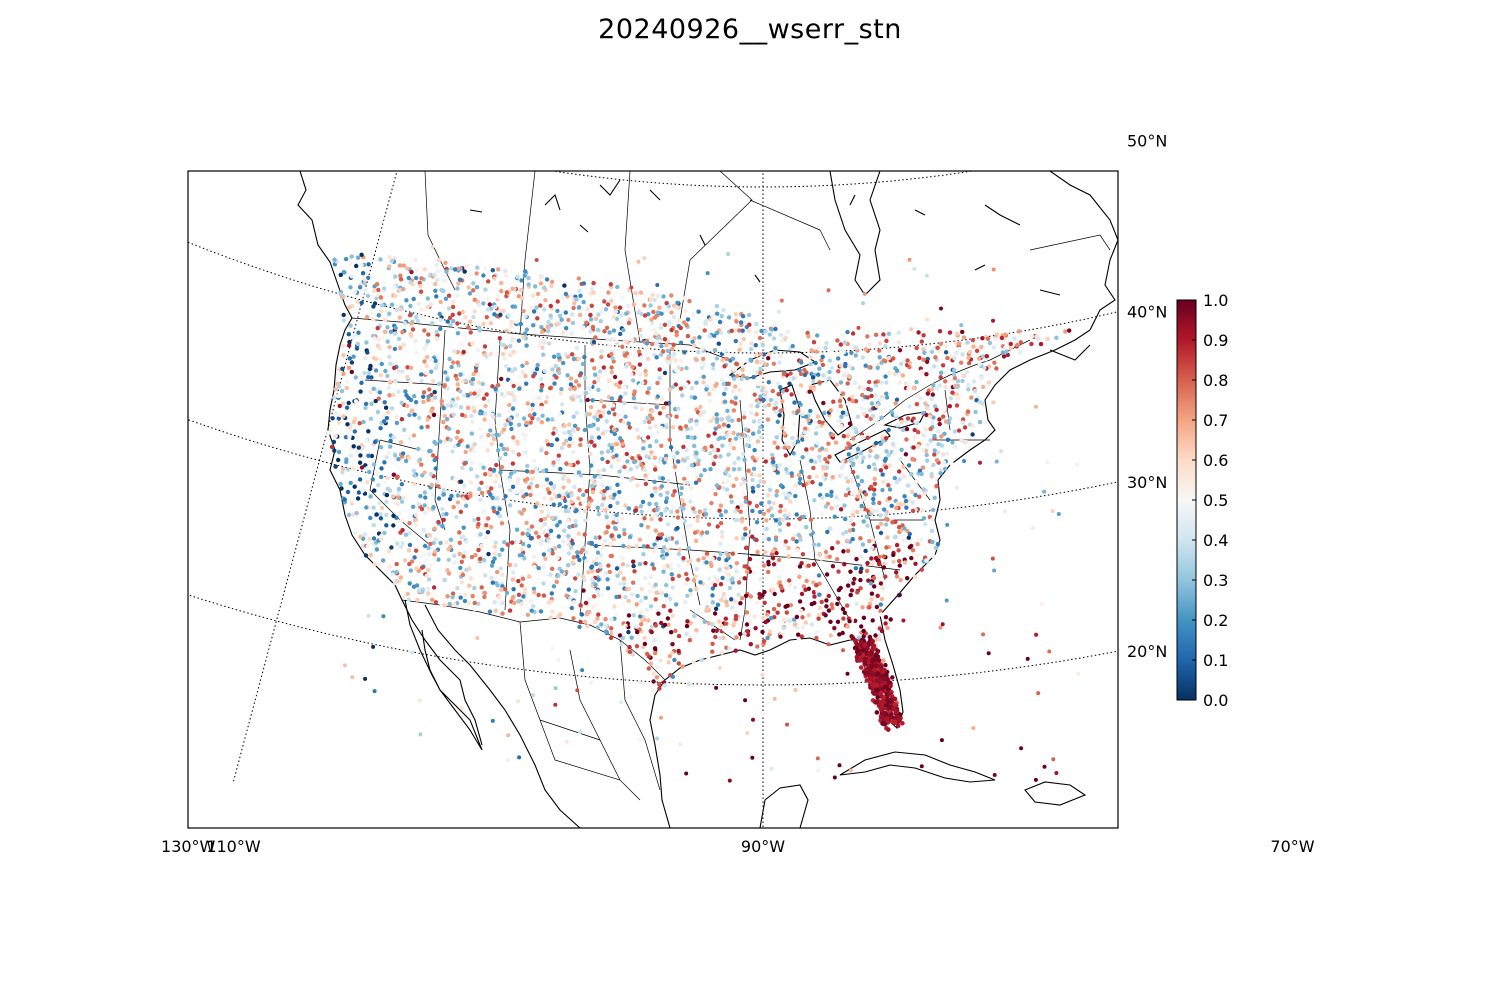 Image resolution: width=1500 pixels, height=1000 pixels. What do you see at coordinates (1215, 540) in the screenshot?
I see `colorbar-tick-label: 0.4` at bounding box center [1215, 540].